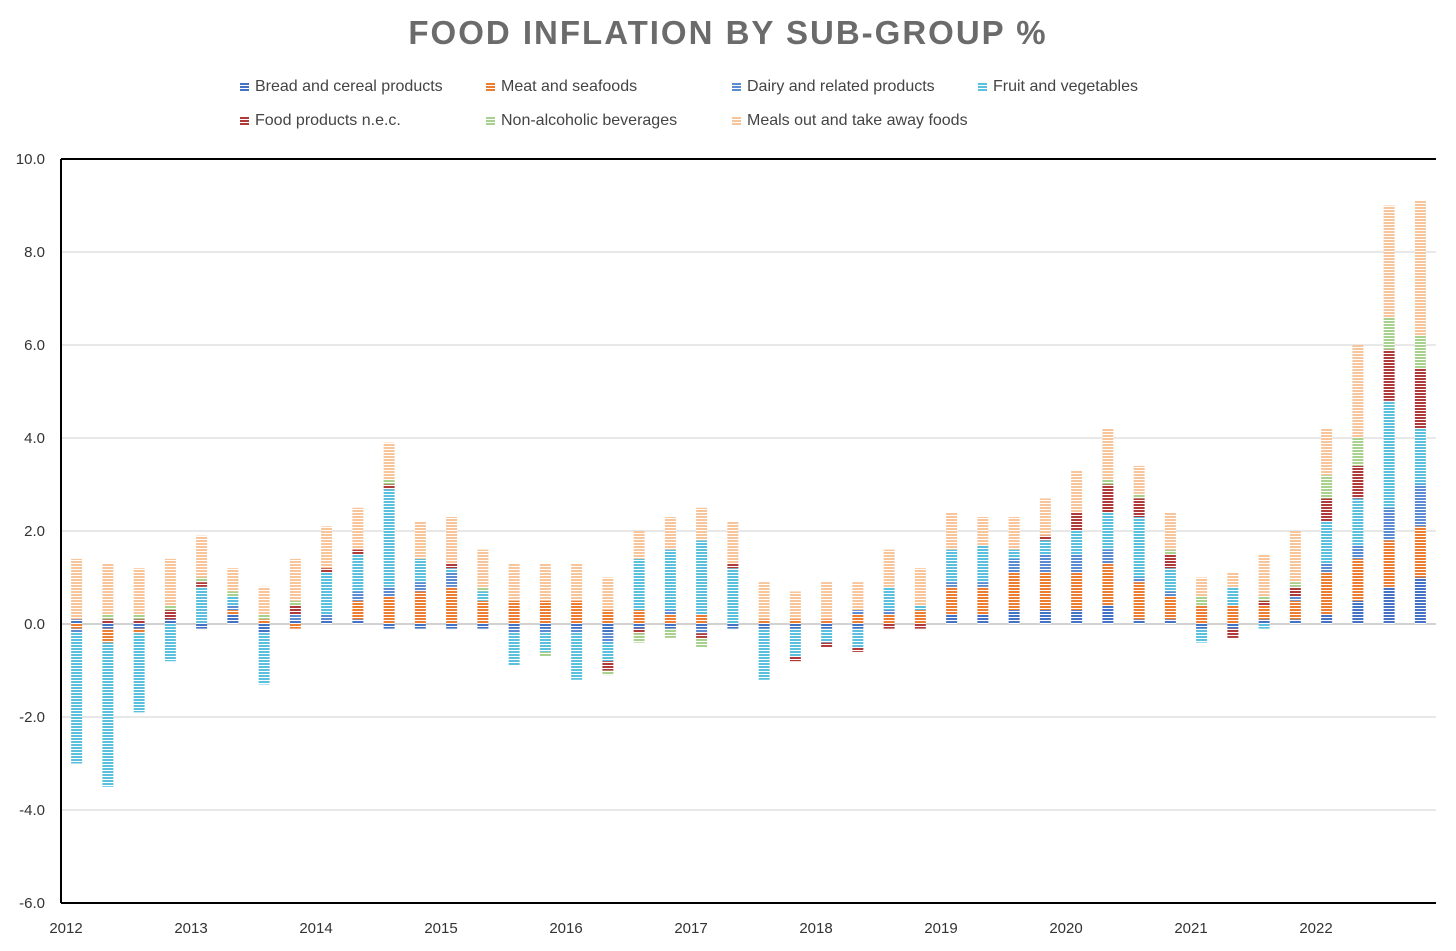  I want to click on chart-title: FOOD INFLATION BY SUB-GROUP %, so click(728, 32).